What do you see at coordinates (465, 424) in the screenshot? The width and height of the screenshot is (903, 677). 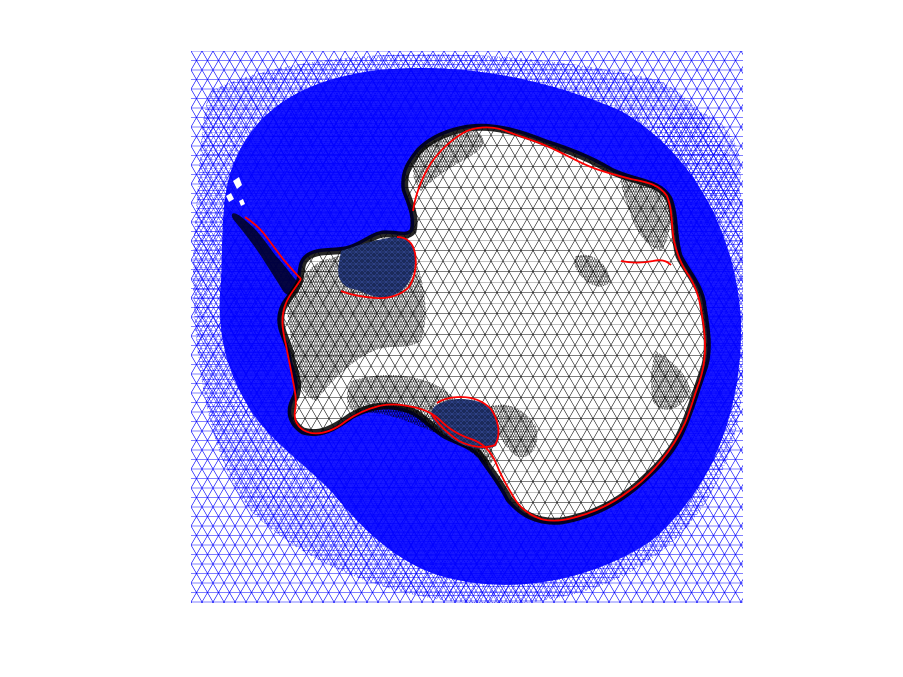 I see `ross-ice-shelf` at bounding box center [465, 424].